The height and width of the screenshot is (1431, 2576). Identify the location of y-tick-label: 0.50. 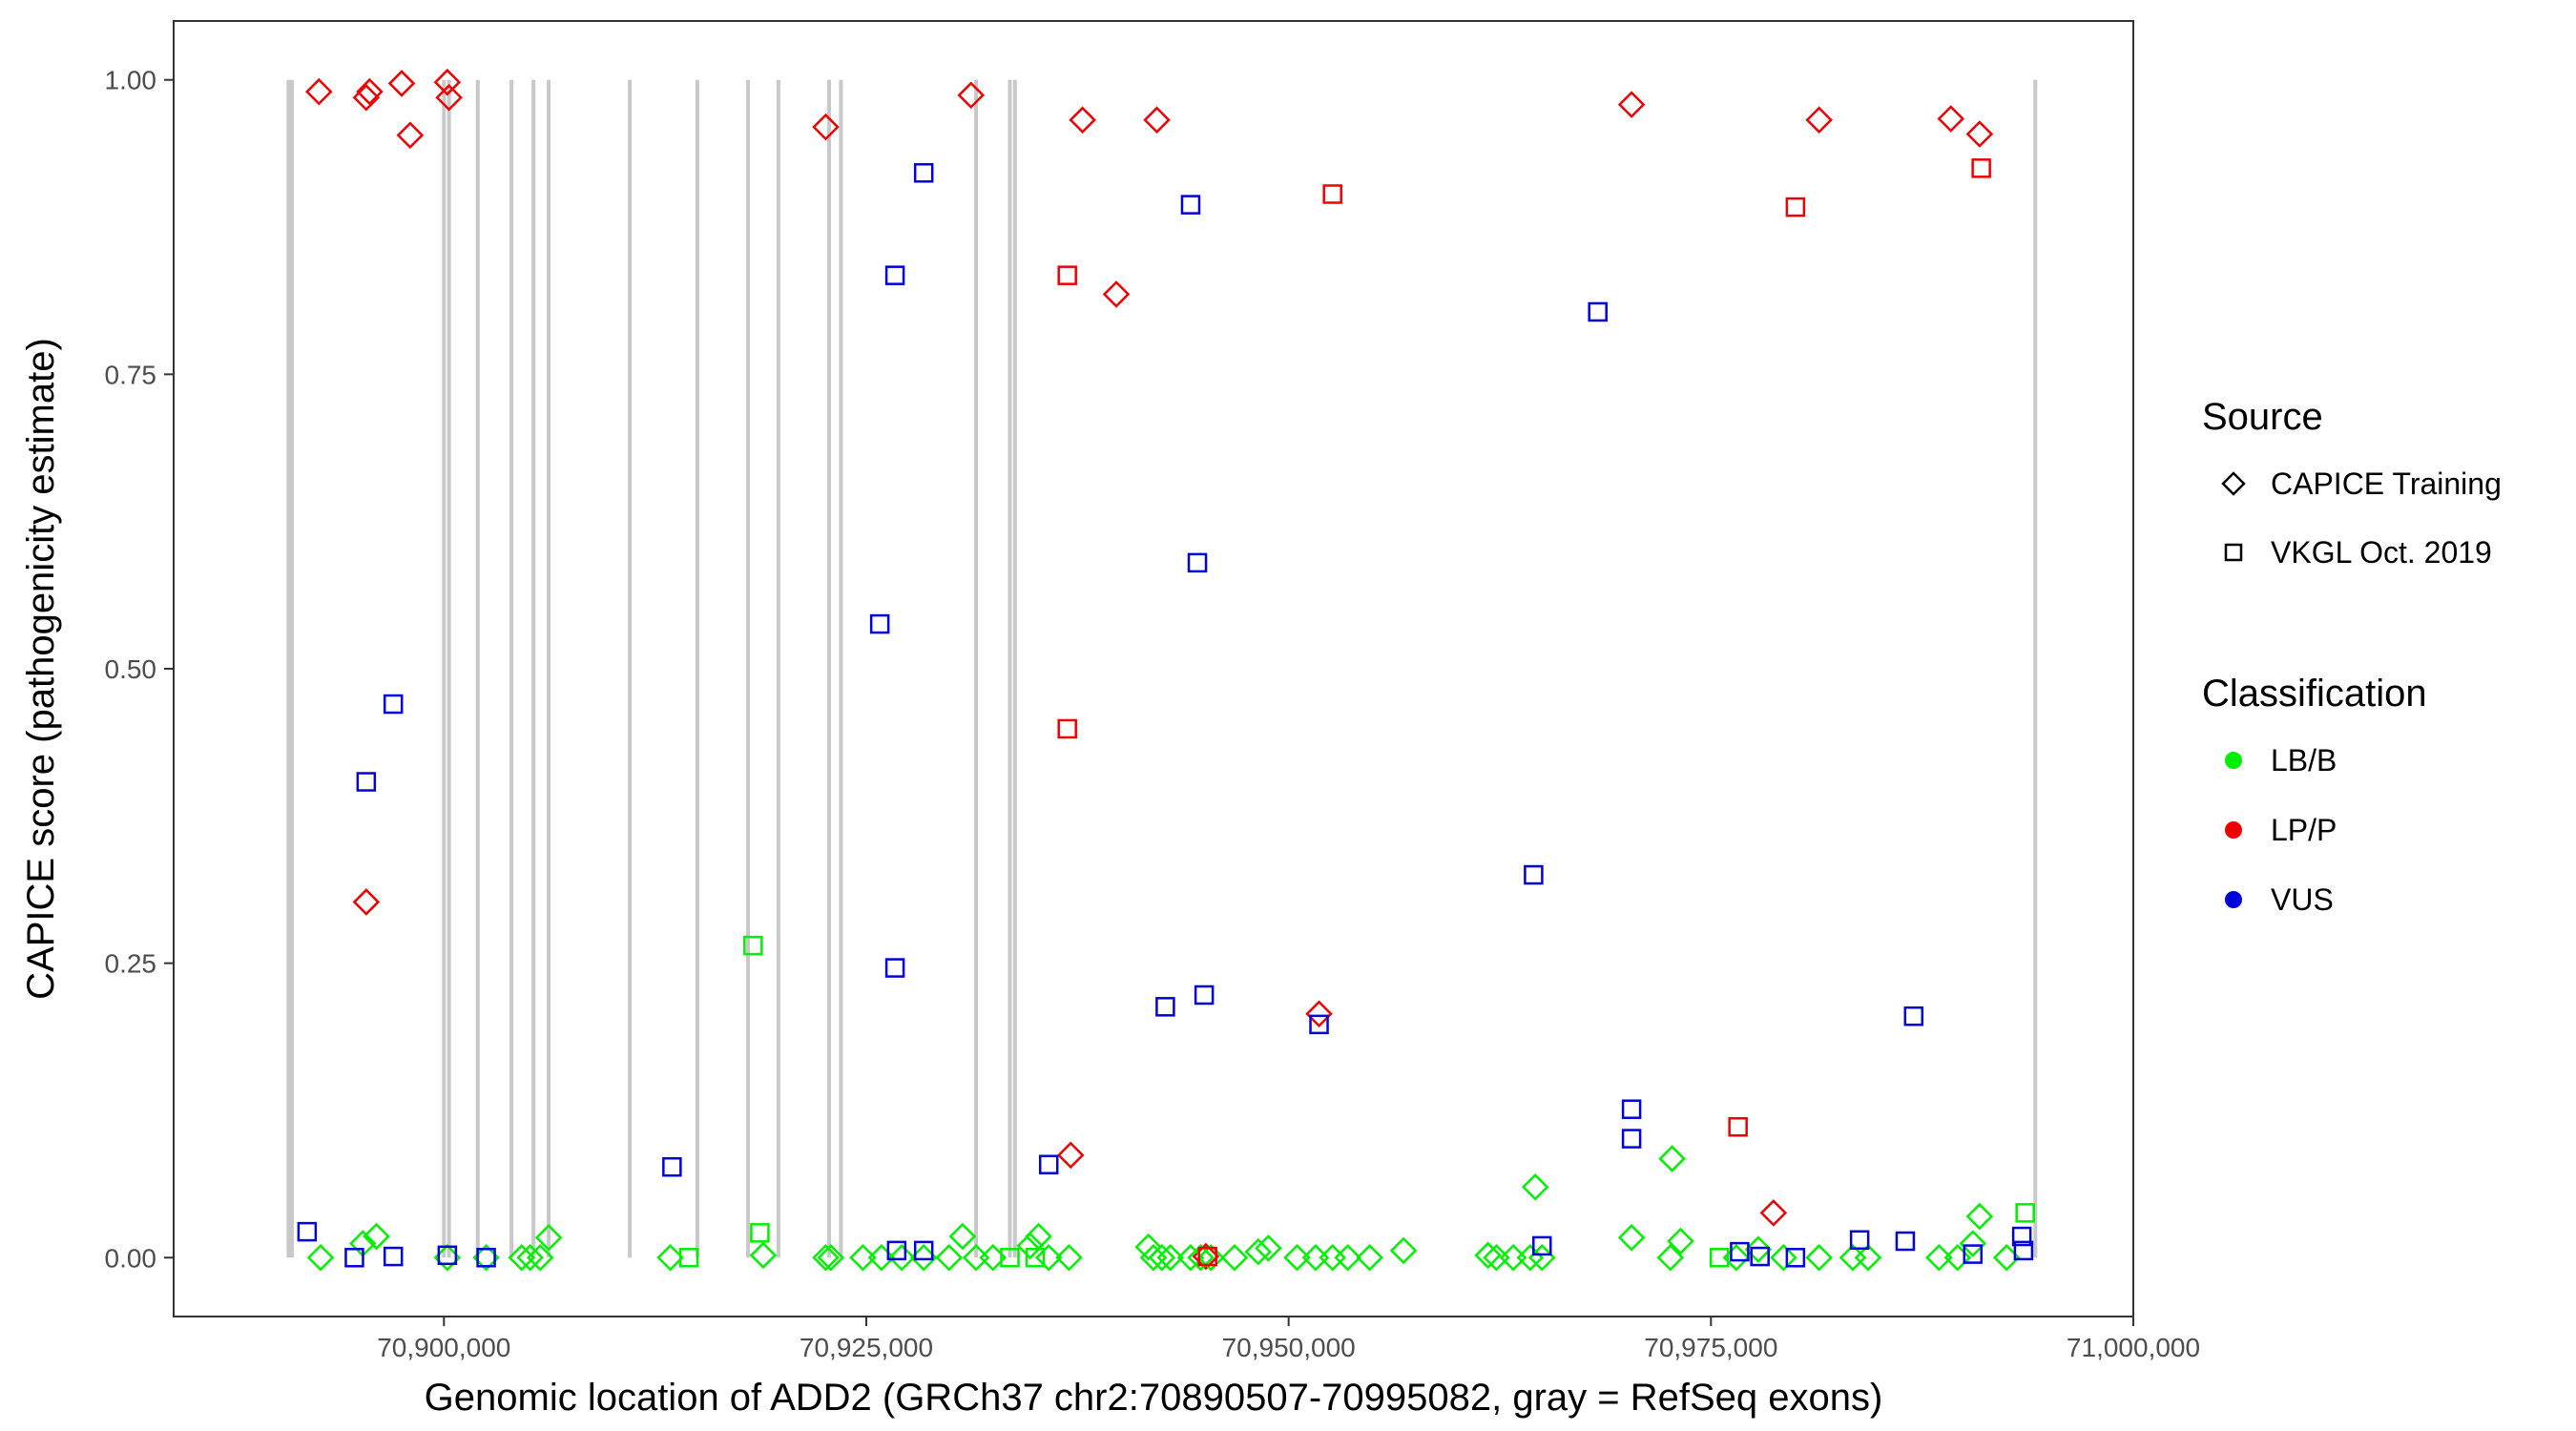
(131, 669).